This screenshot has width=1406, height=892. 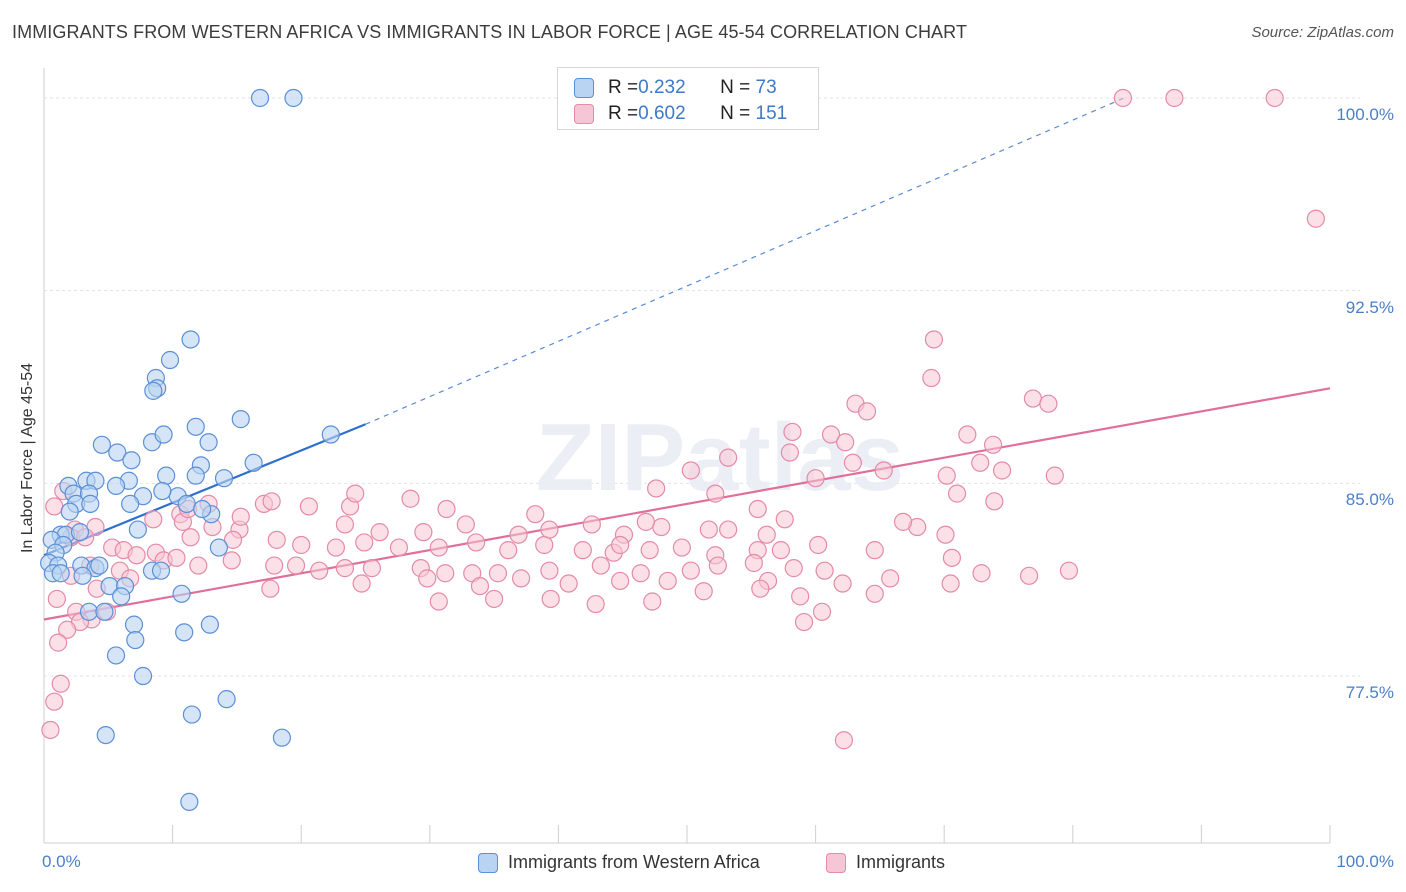 I want to click on y-tick-label: 85.0%, so click(x=1369, y=500).